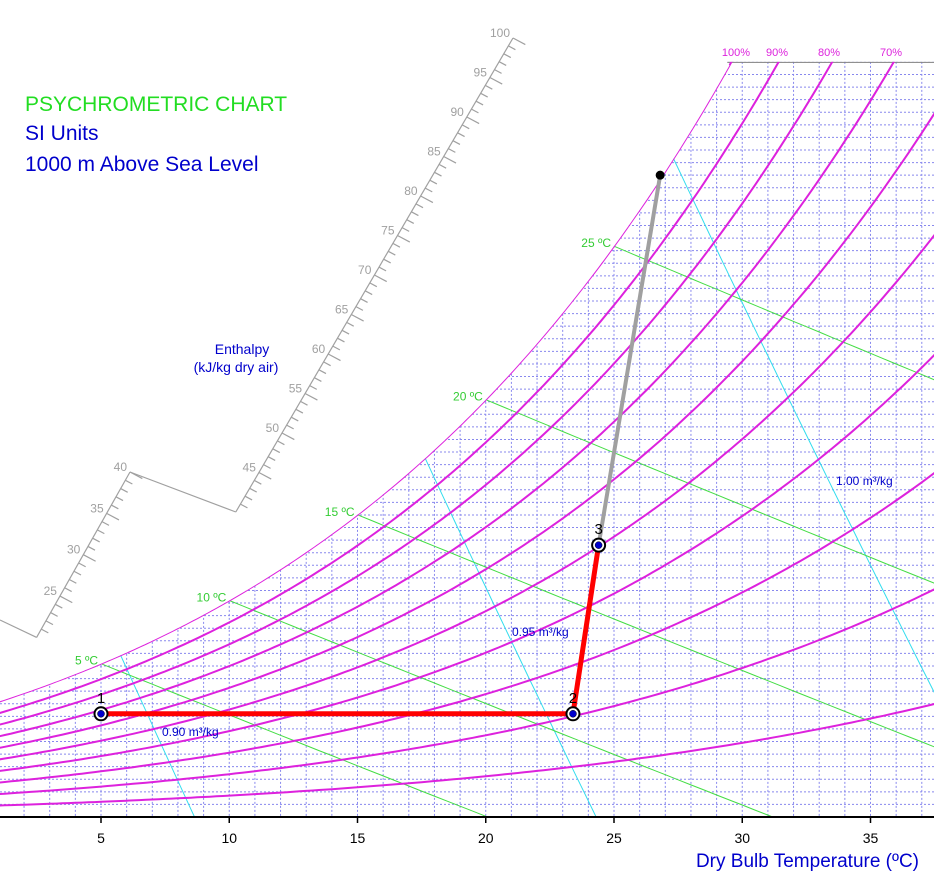 The height and width of the screenshot is (876, 934). I want to click on enthalpy-tick-label: 55, so click(296, 389).